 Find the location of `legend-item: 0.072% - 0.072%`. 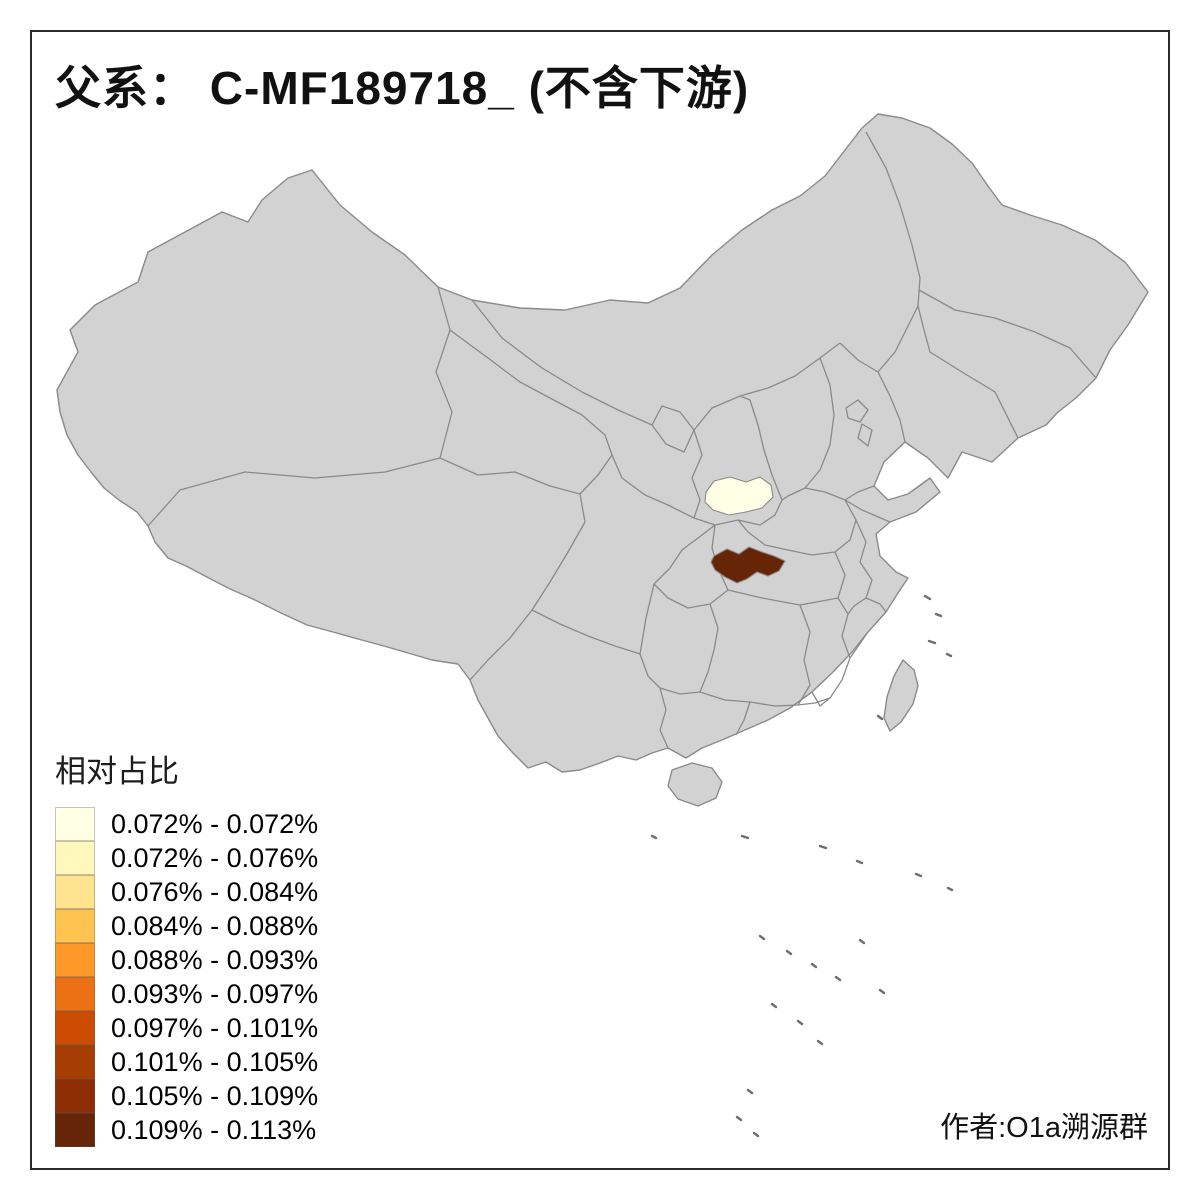

legend-item: 0.072% - 0.072% is located at coordinates (186, 824).